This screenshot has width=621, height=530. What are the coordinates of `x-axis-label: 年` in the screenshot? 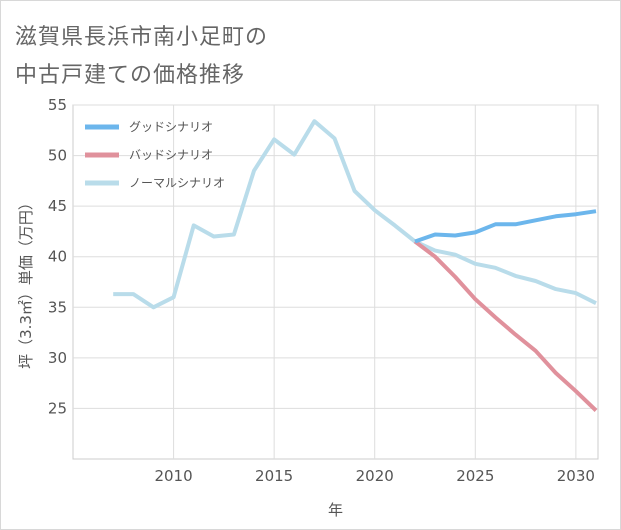 It's located at (335, 510).